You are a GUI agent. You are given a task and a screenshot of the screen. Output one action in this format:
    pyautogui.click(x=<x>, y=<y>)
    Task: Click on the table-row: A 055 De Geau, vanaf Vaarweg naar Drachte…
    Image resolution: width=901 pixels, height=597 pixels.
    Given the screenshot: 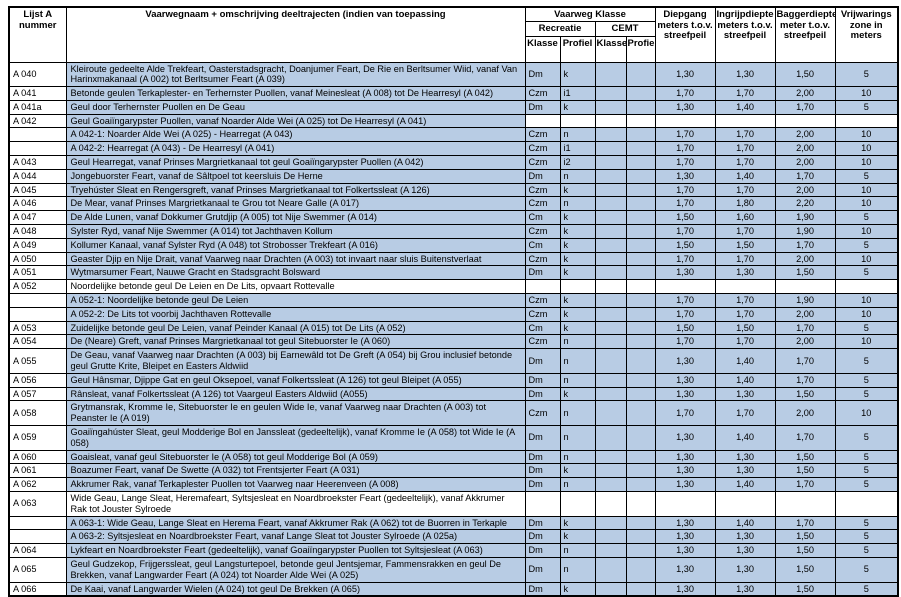 What is the action you would take?
    pyautogui.click(x=453, y=361)
    